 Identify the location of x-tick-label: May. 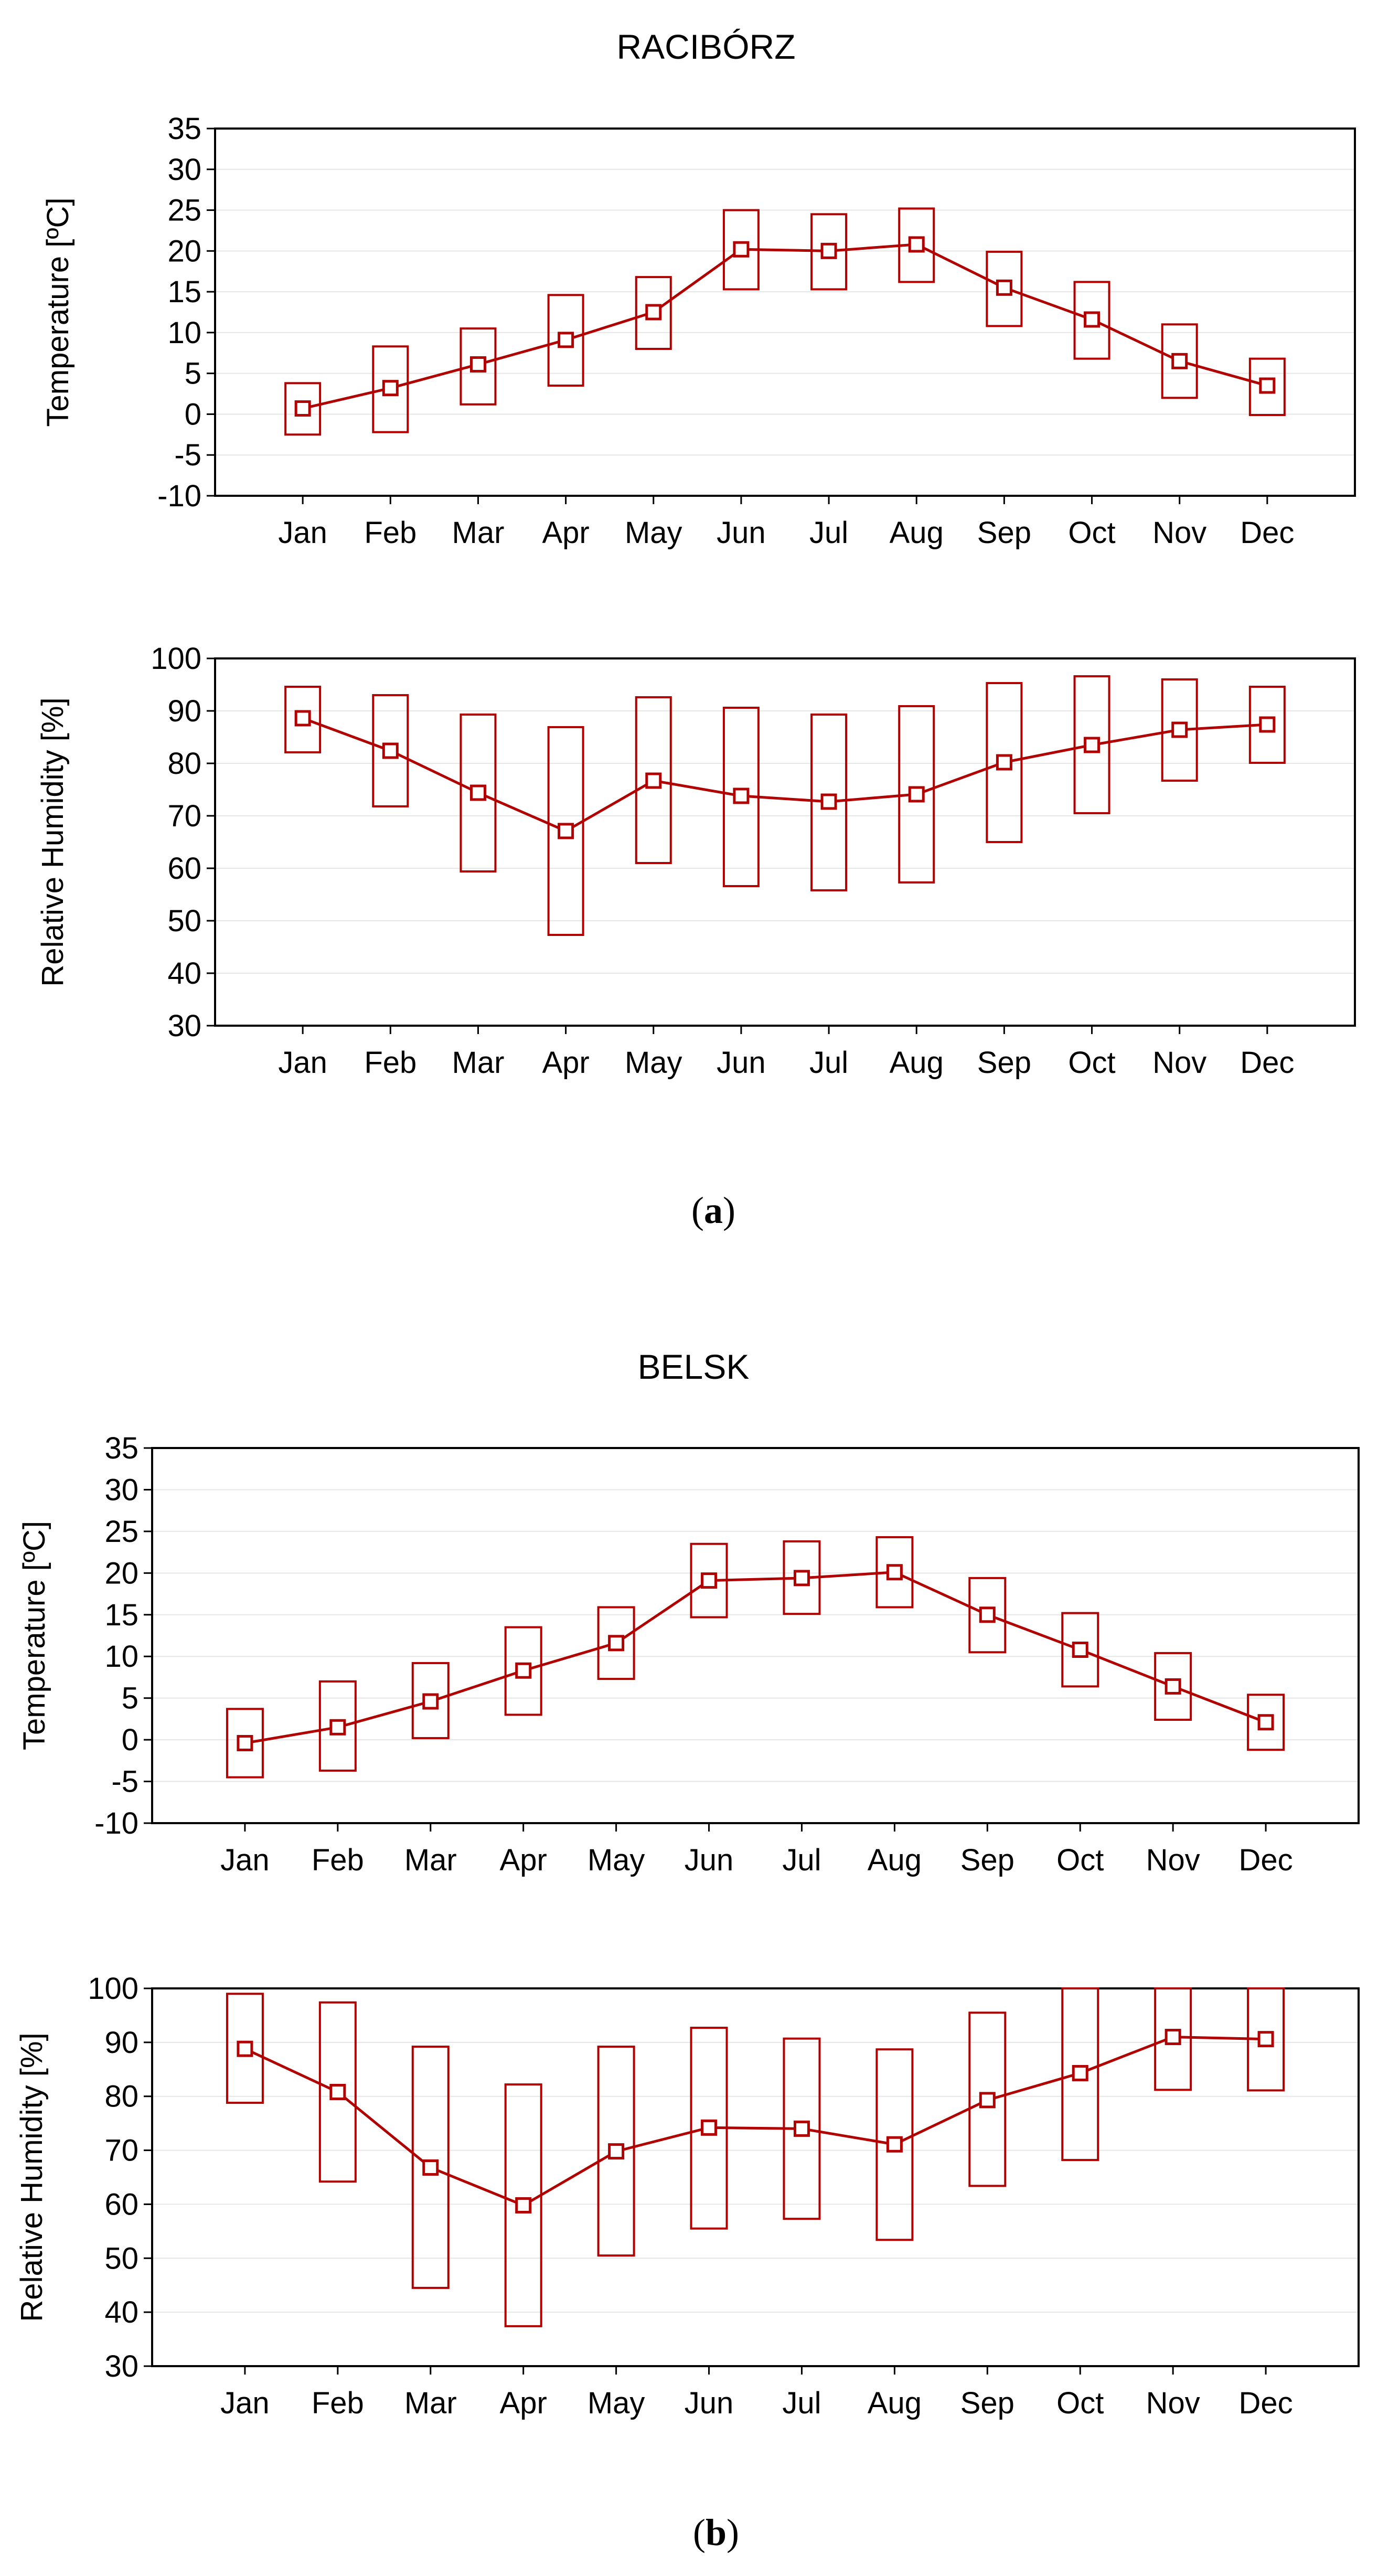
(616, 2403).